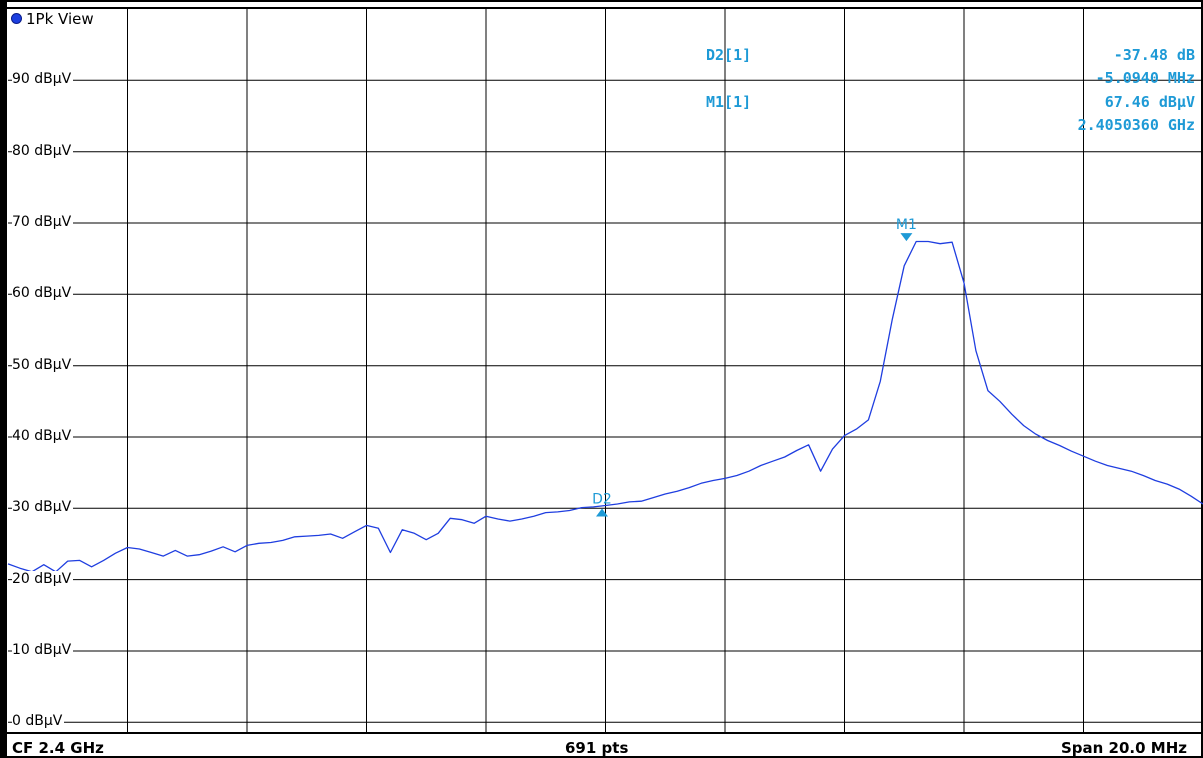 The image size is (1203, 758). Describe the element at coordinates (604, 733) in the screenshot. I see `bottom-axis-line` at that location.